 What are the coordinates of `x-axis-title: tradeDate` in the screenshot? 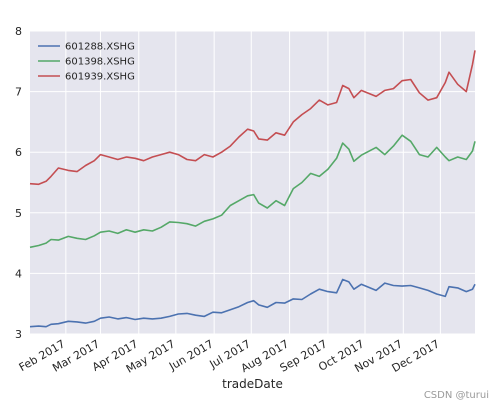 It's located at (252, 384).